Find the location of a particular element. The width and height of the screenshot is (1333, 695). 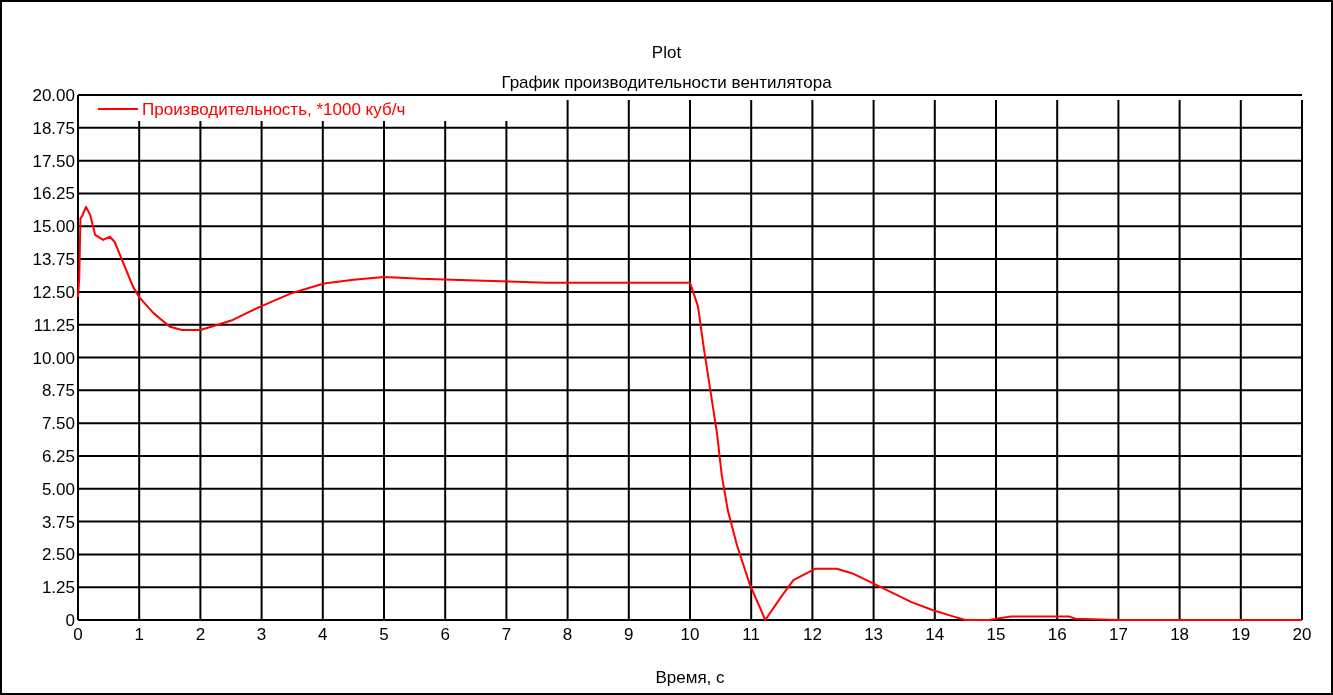

x-tick-label: 9 is located at coordinates (629, 634).